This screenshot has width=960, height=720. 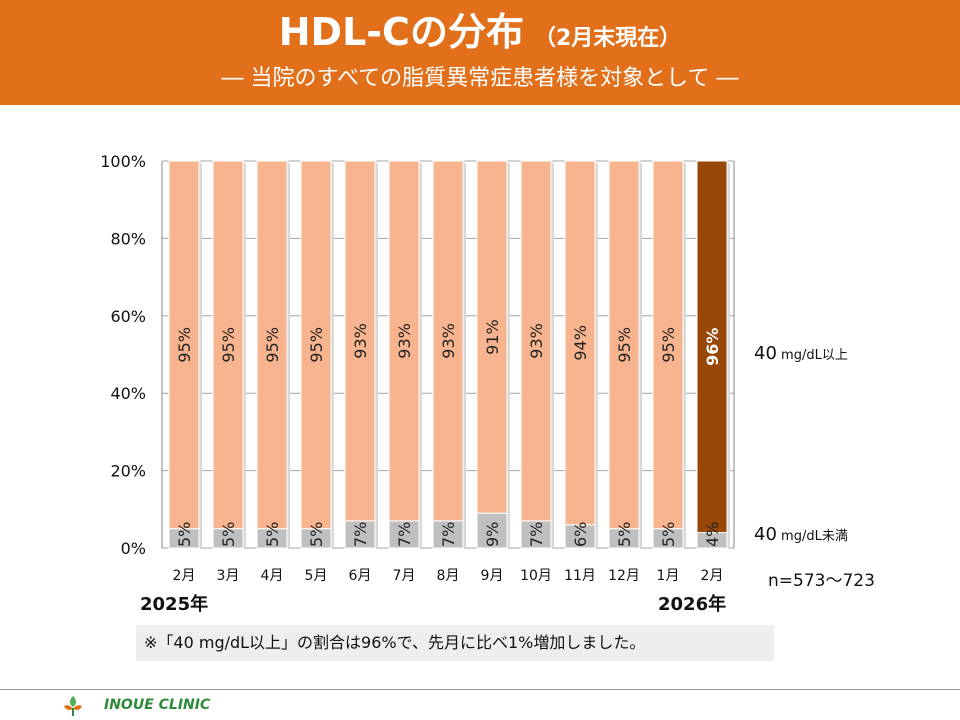 I want to click on data-label-upper: 91%, so click(x=492, y=337).